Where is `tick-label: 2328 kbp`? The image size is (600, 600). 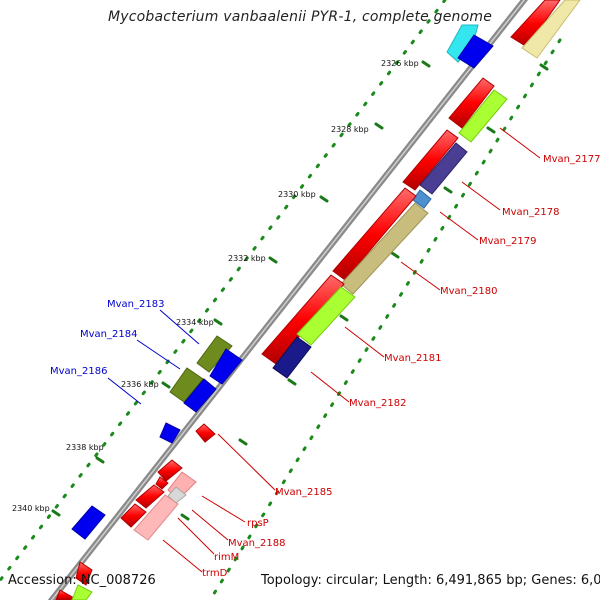 tick-label: 2328 kbp is located at coordinates (350, 129).